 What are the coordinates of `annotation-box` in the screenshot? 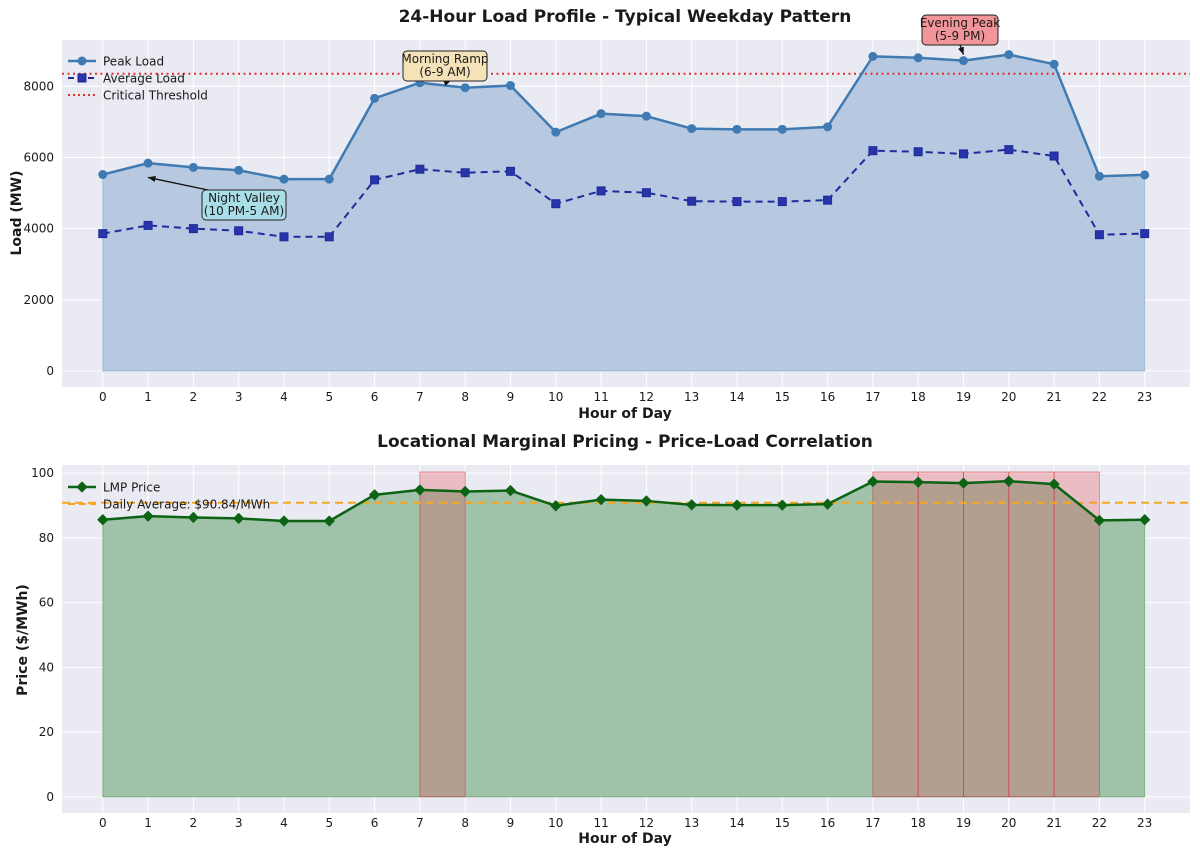 It's located at (244, 205).